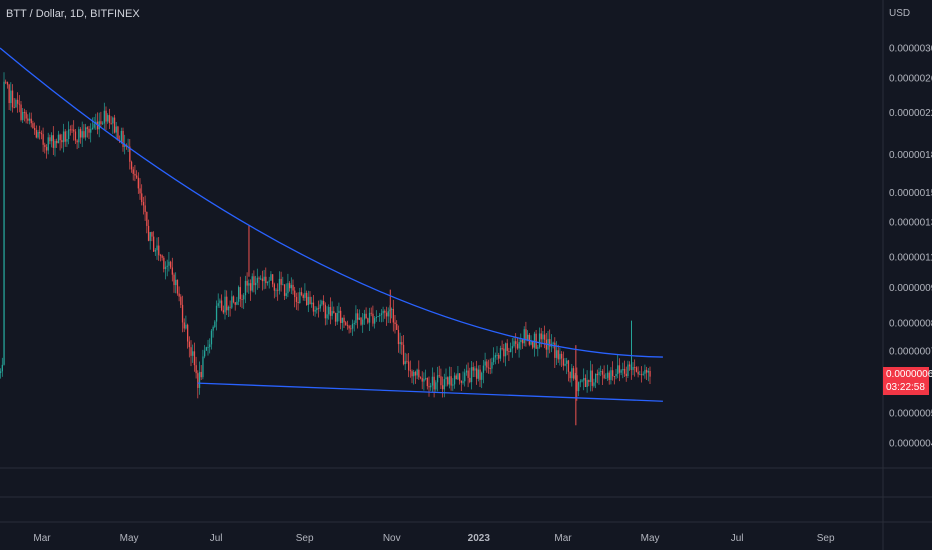  What do you see at coordinates (910, 113) in the screenshot?
I see `y-tick-label: 0.00000220` at bounding box center [910, 113].